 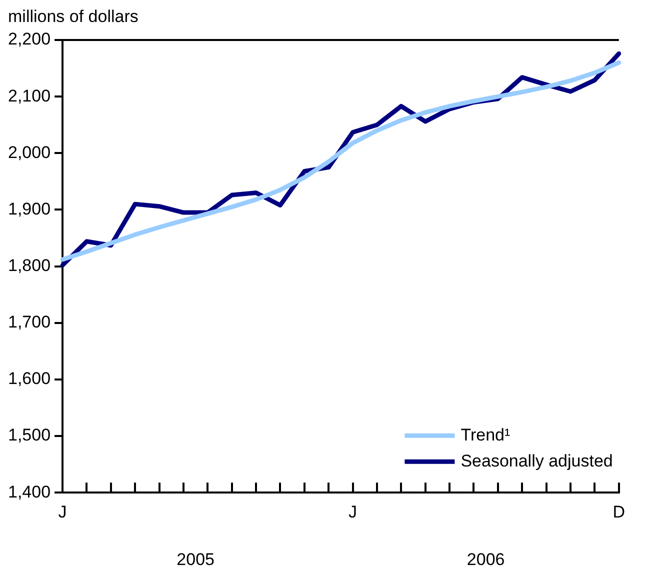 I want to click on y-tick-label: 2,200, so click(x=29, y=39).